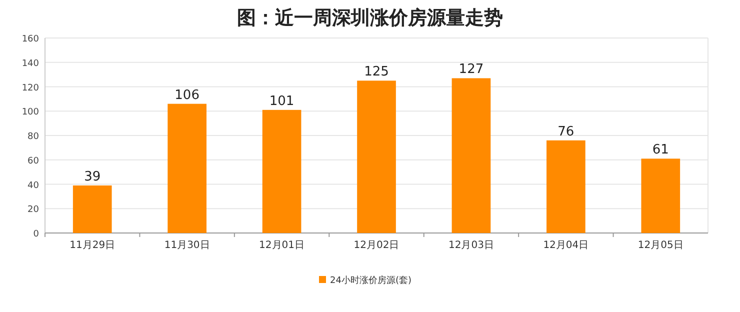  Describe the element at coordinates (34, 210) in the screenshot. I see `y-tick-label: 20` at that location.